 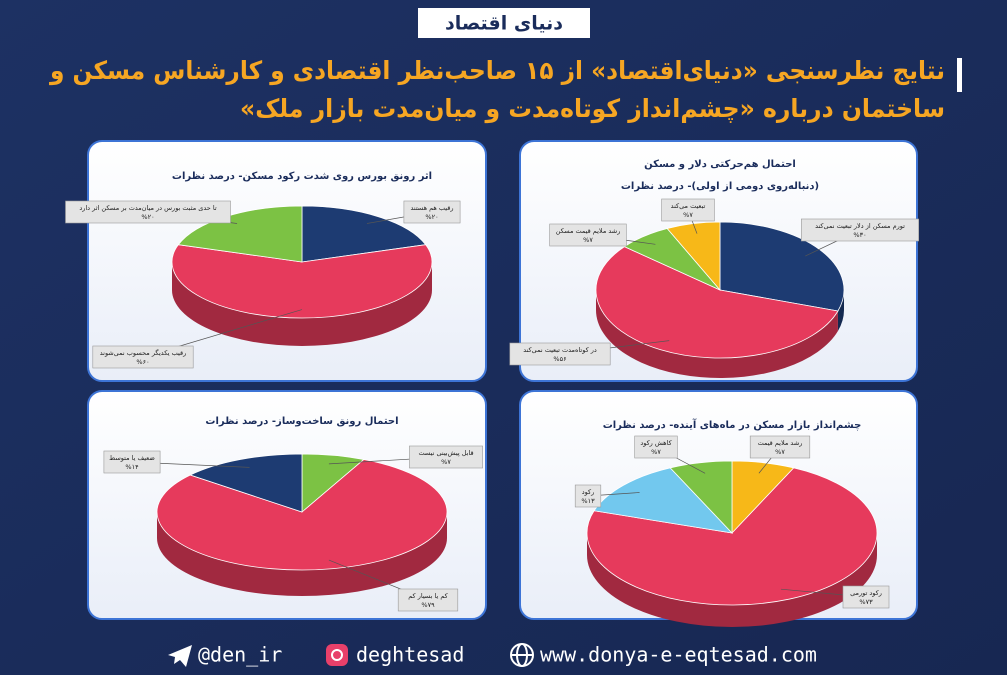 What do you see at coordinates (588, 501) in the screenshot?
I see `value-label: %۱۳` at bounding box center [588, 501].